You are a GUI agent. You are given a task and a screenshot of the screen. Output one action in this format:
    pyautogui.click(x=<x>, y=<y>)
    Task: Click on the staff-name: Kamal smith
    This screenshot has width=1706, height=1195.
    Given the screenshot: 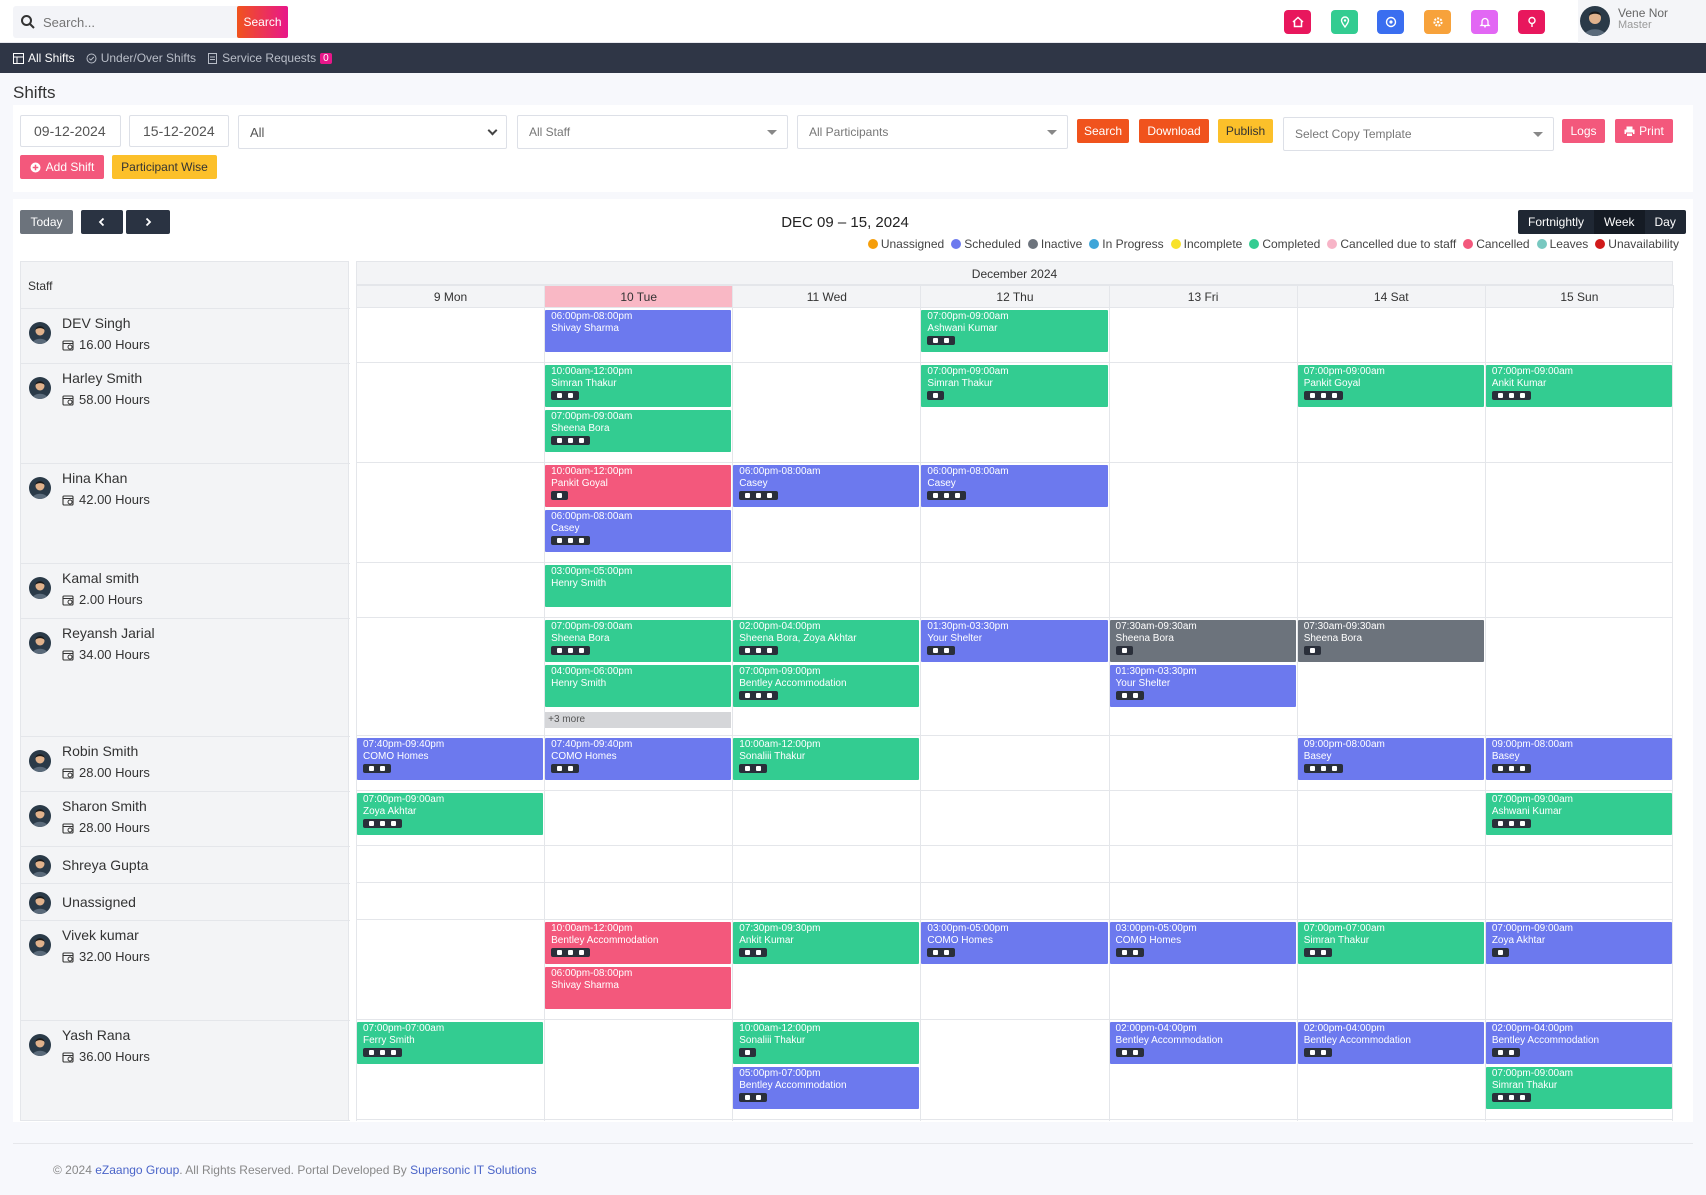 What is the action you would take?
    pyautogui.click(x=101, y=578)
    